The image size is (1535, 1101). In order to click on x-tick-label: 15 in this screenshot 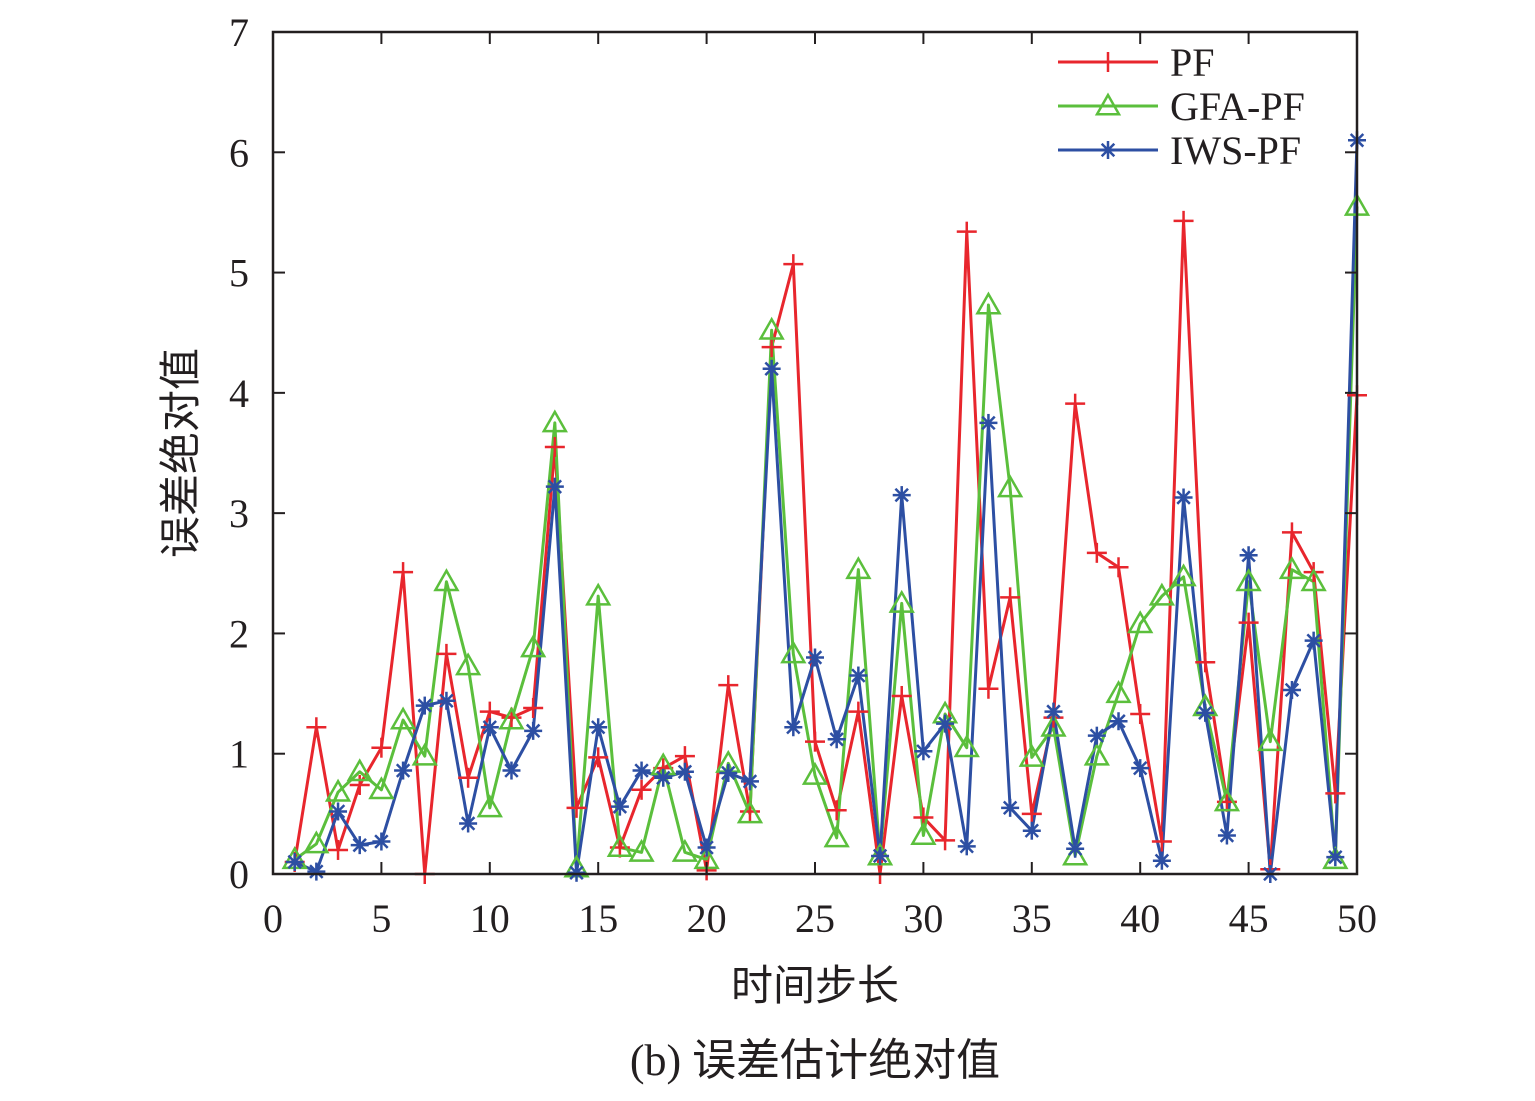, I will do `click(598, 918)`.